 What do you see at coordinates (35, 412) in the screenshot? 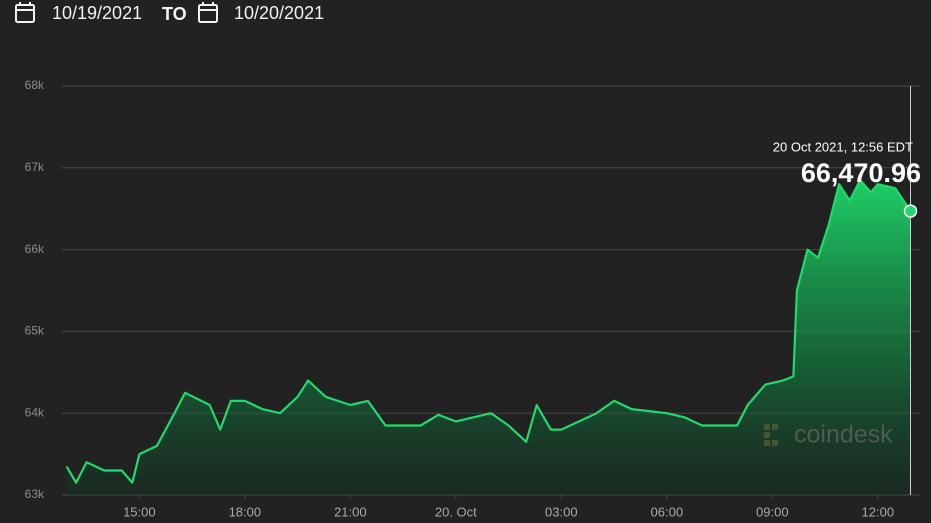
I see `y-tick-label: 64k` at bounding box center [35, 412].